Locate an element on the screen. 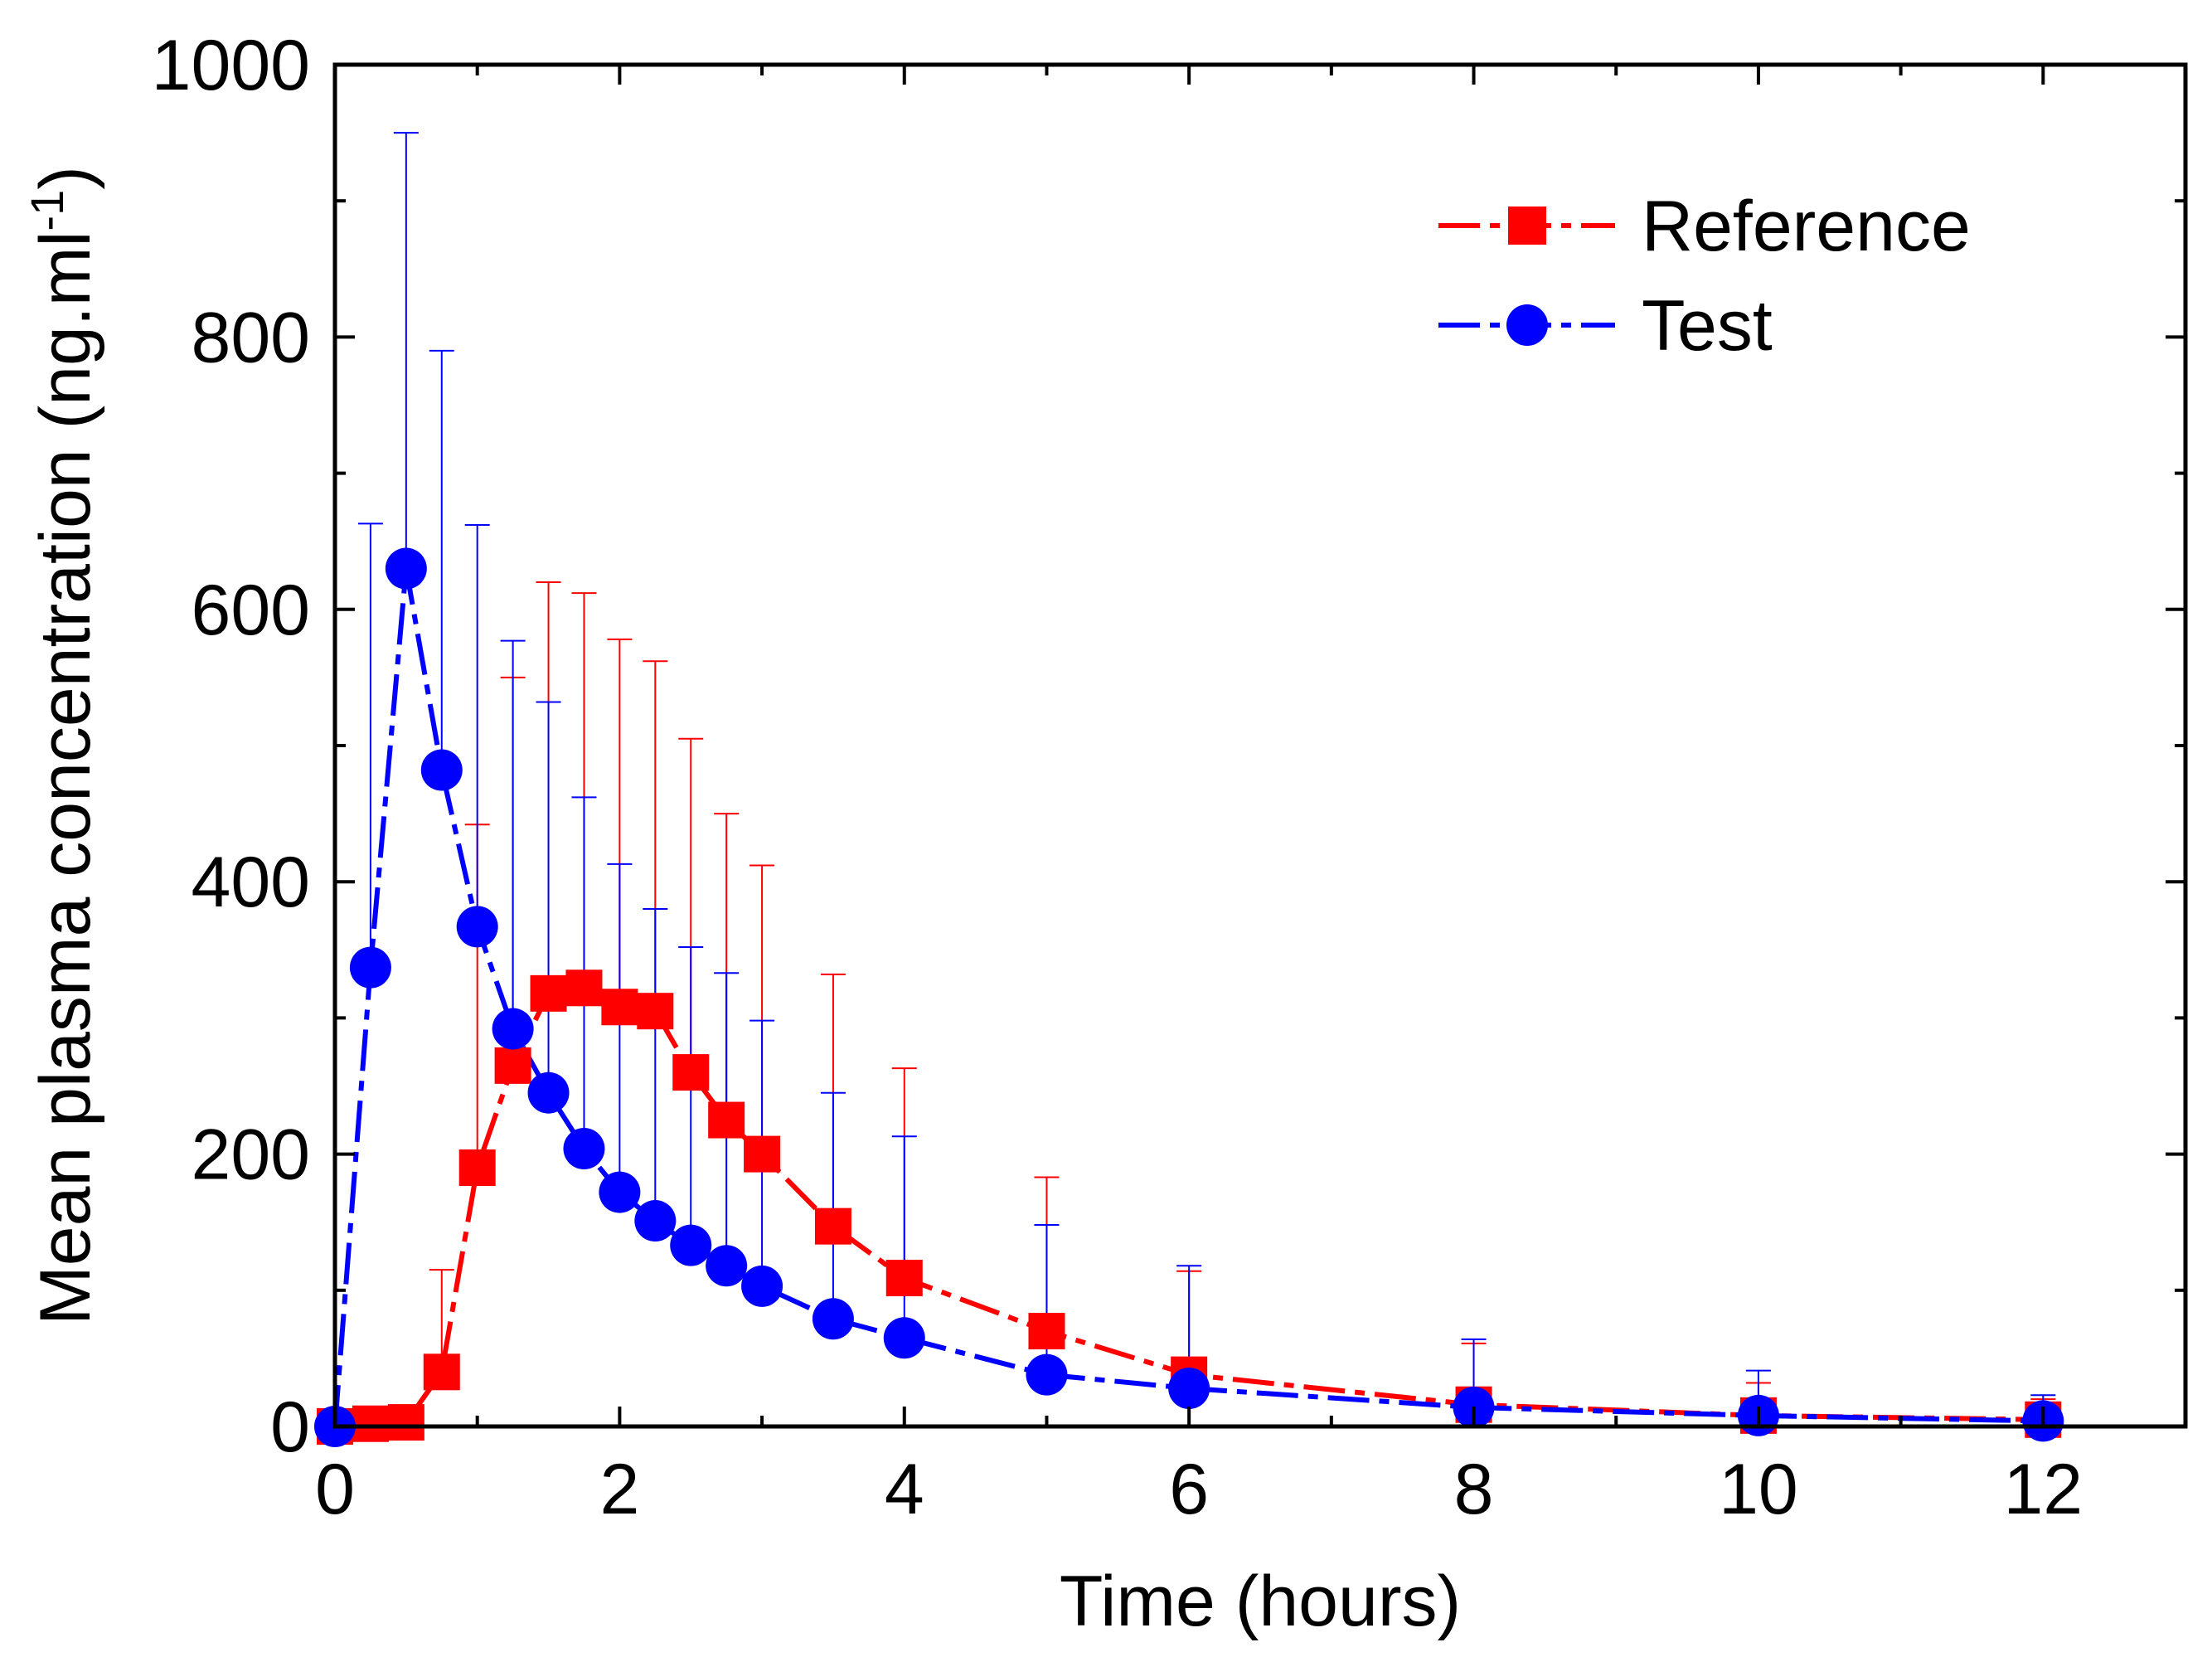 This screenshot has height=1657, width=2212. y-axis-title-superscript: -1 is located at coordinates (47, 210).